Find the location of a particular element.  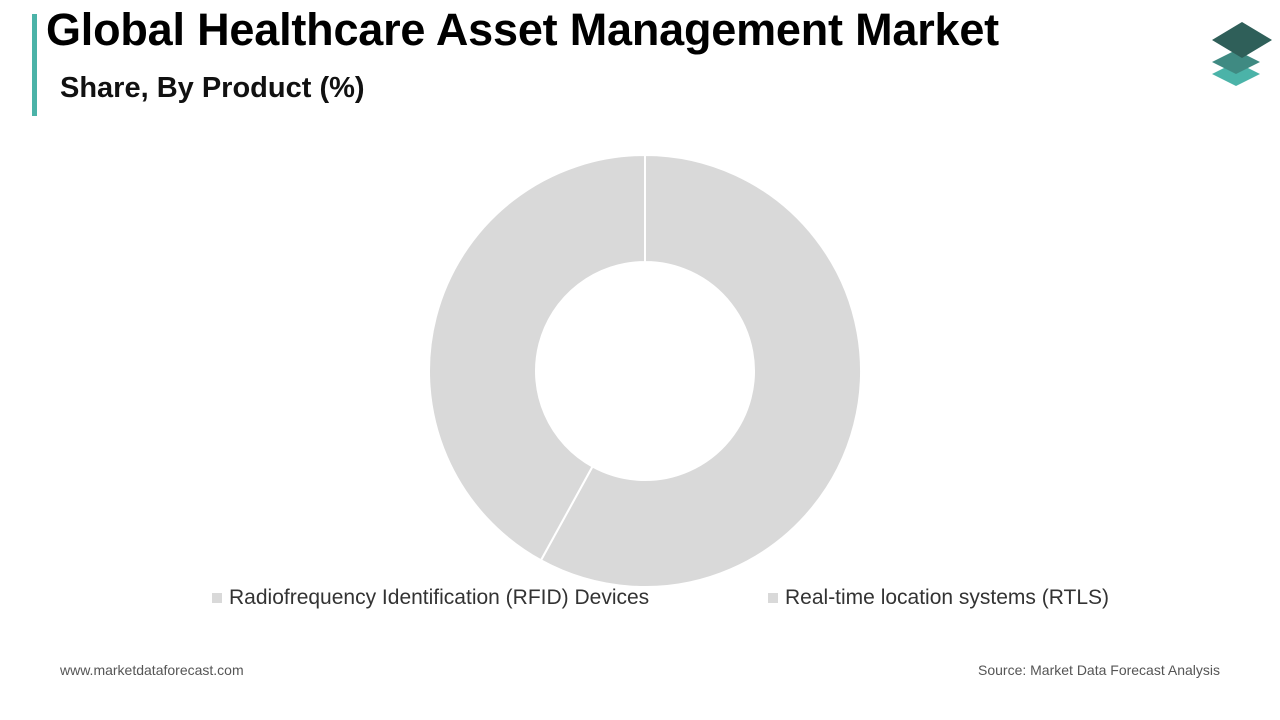

footer-source: Source: Market Data Forecast Analysis is located at coordinates (1099, 670).